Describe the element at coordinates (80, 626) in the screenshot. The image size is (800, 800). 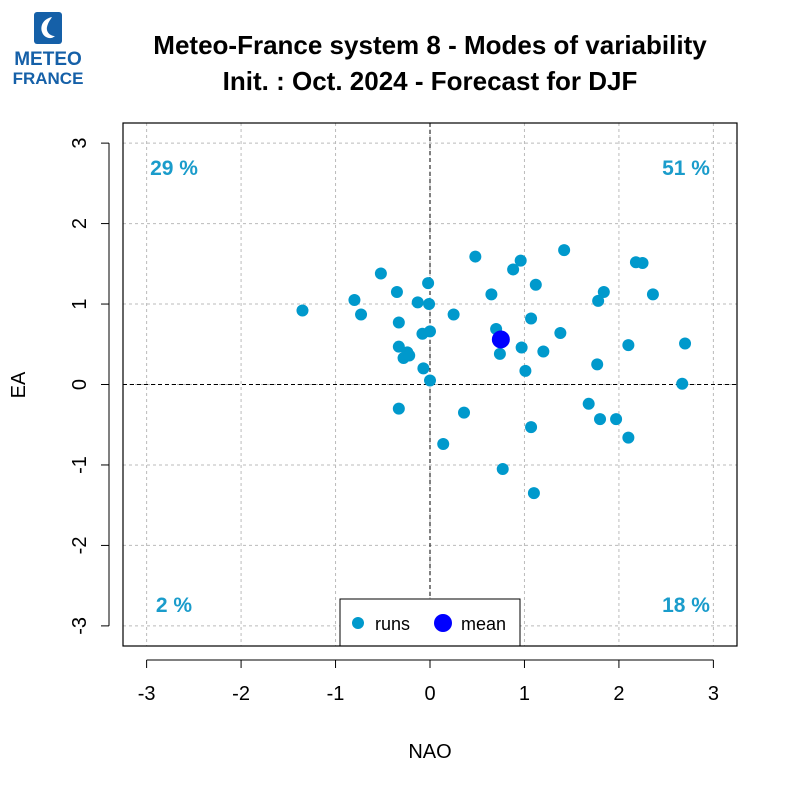
I see `y-tick-label: -3` at that location.